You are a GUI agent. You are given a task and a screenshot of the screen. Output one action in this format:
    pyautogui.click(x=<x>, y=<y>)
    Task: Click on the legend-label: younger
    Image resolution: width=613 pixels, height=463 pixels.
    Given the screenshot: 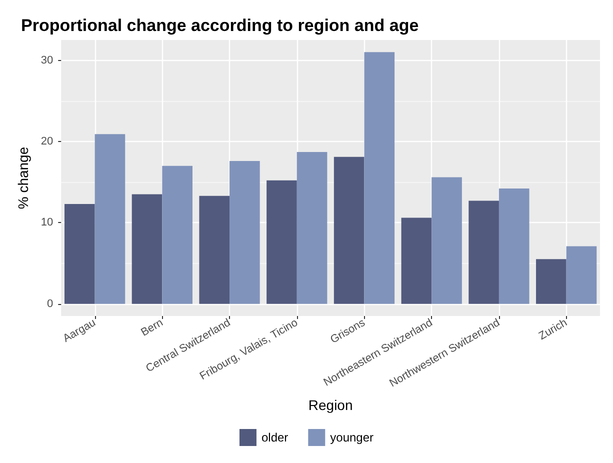 What is the action you would take?
    pyautogui.click(x=352, y=437)
    